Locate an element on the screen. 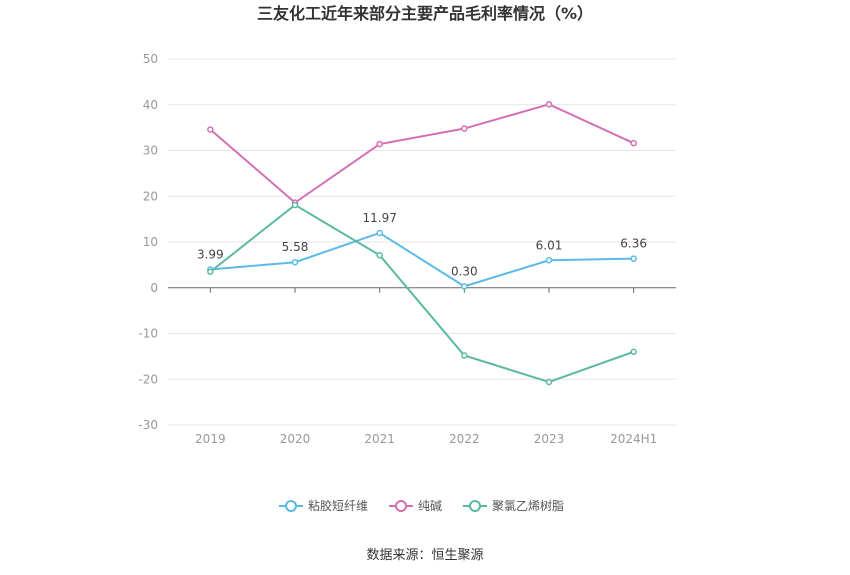 The height and width of the screenshot is (575, 850). data-labels: 3.99 5.58 11.97 0.30 6.01 6.36 is located at coordinates (422, 244).